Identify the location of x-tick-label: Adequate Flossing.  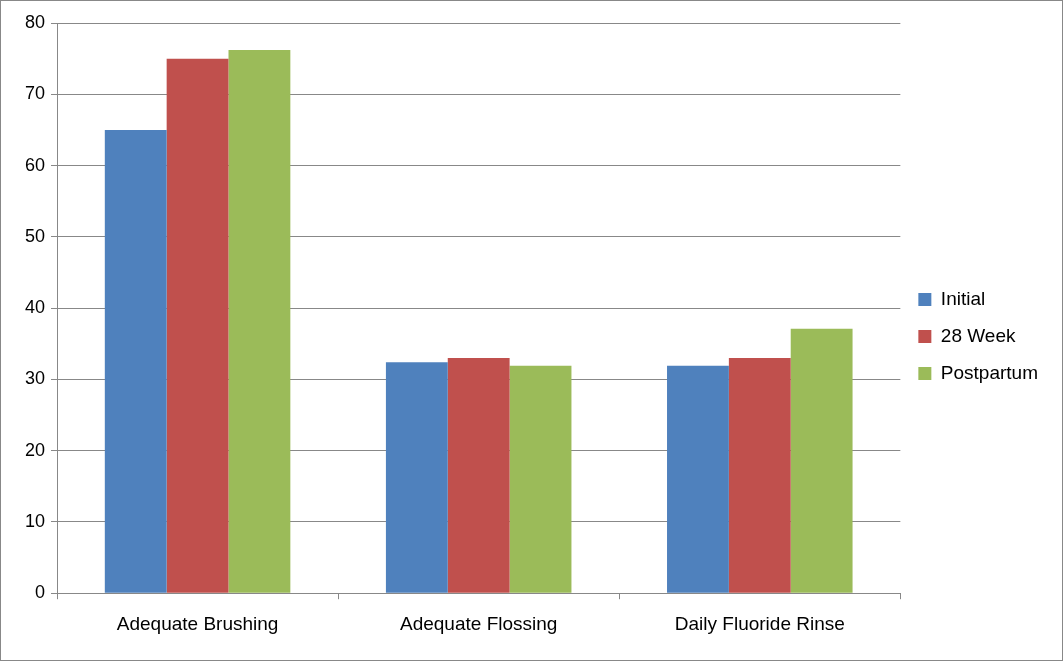
(478, 623).